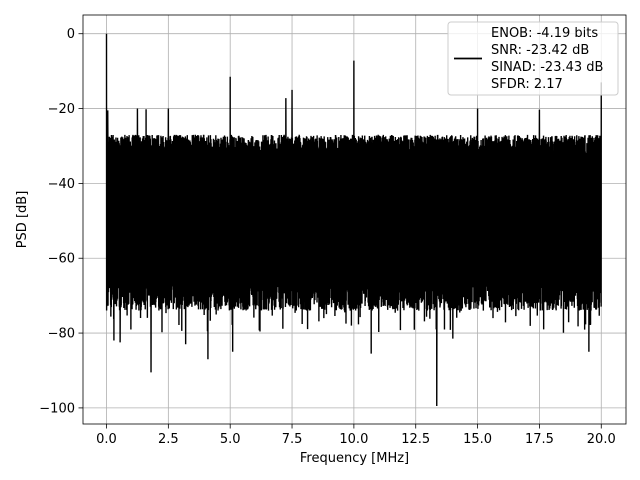 This screenshot has height=480, width=640. What do you see at coordinates (601, 439) in the screenshot?
I see `x-tick-label: 20.0` at bounding box center [601, 439].